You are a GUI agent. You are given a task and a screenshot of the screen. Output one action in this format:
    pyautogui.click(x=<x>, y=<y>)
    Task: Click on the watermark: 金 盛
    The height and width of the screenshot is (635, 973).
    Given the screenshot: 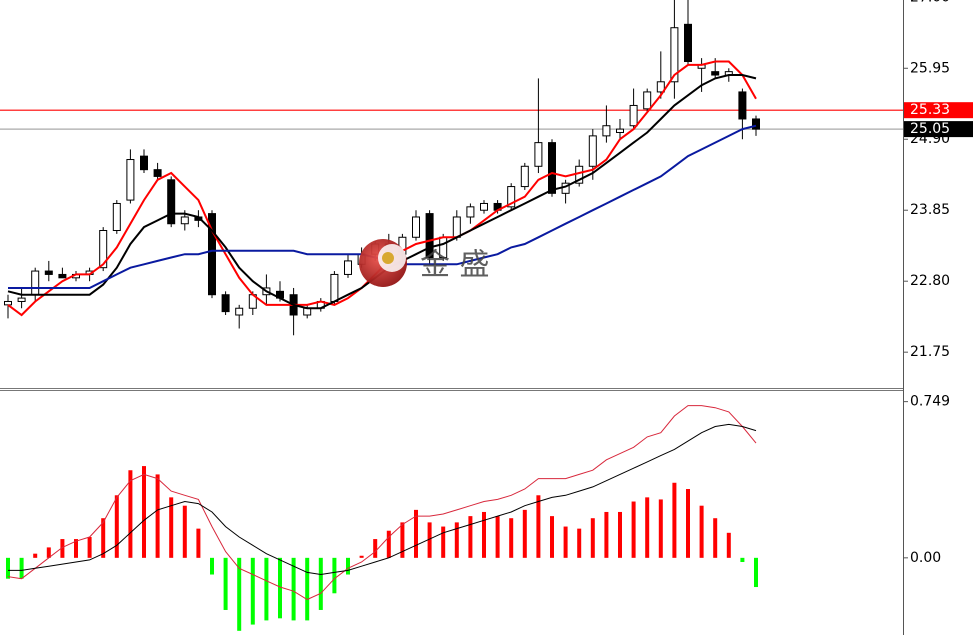 What is the action you would take?
    pyautogui.click(x=455, y=265)
    